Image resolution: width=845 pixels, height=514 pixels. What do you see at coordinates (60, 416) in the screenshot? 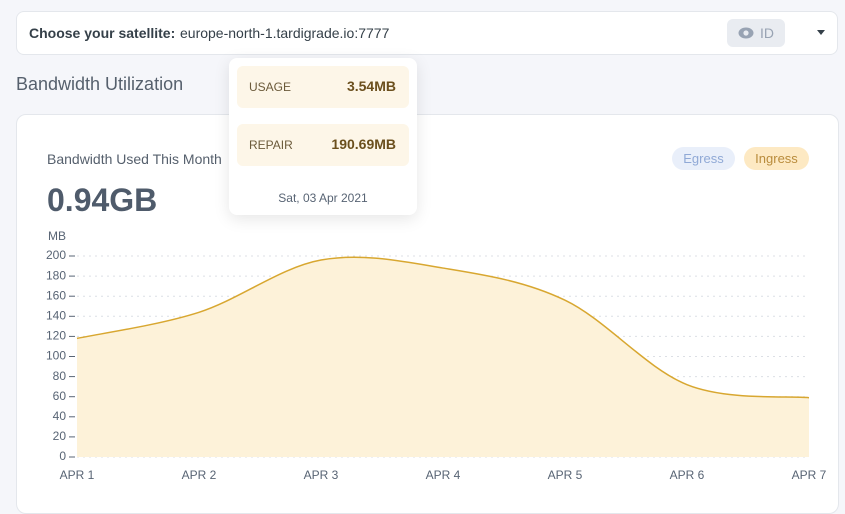
I see `y-tick-label: 40` at bounding box center [60, 416].